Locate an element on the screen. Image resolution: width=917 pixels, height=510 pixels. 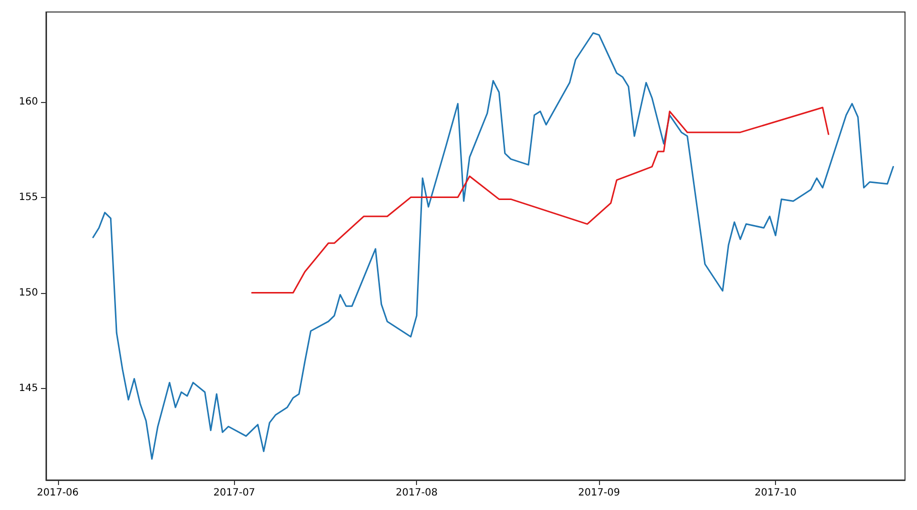
x-tick-label: 2017-08 is located at coordinates (417, 493).